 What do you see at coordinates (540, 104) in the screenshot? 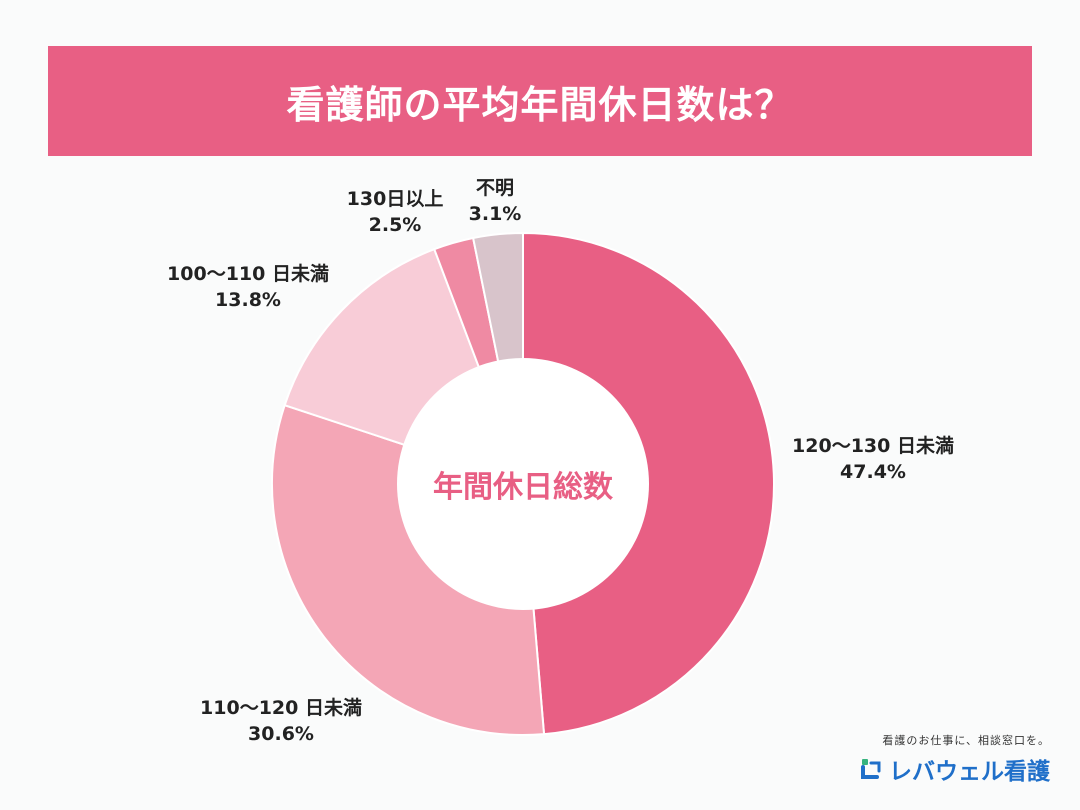
I see `page-title: 看護師の平均年間休日数は？` at bounding box center [540, 104].